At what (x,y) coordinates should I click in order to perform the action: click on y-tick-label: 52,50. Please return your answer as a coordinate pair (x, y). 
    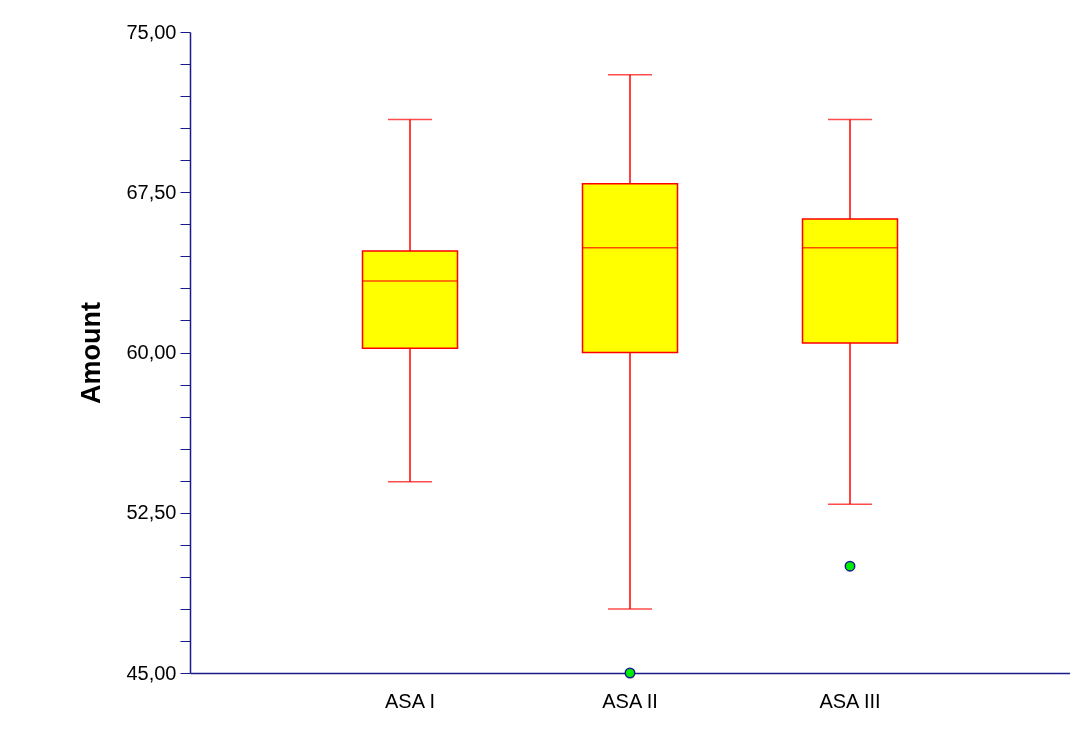
    Looking at the image, I should click on (151, 512).